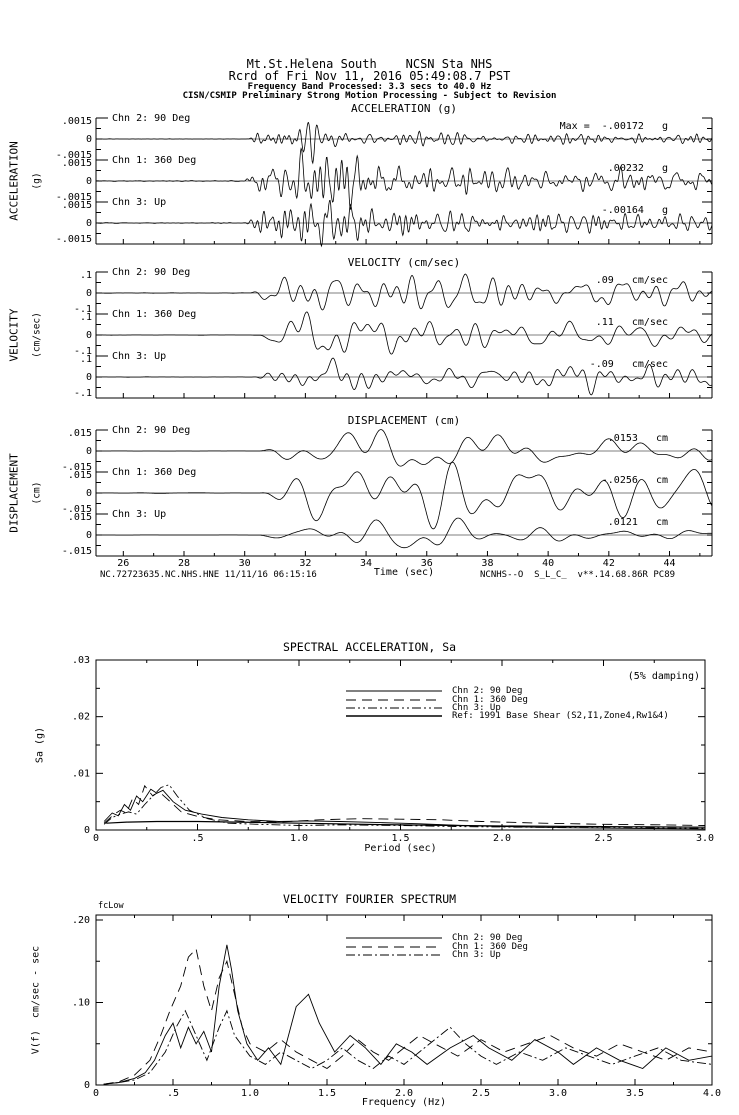 Image resolution: width=739 pixels, height=1115 pixels. I want to click on period-axis-label: Period (sec), so click(400, 848).